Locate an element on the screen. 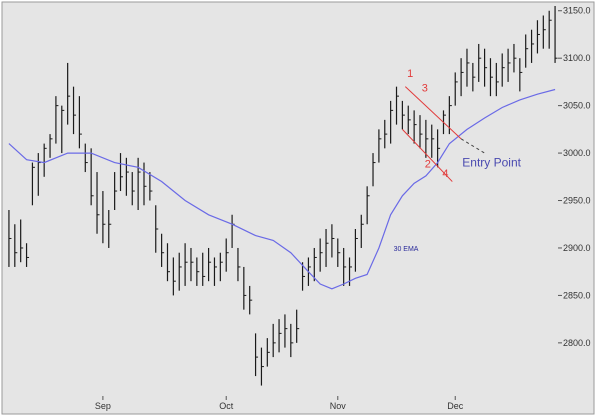  upper-channel-line is located at coordinates (433, 113).